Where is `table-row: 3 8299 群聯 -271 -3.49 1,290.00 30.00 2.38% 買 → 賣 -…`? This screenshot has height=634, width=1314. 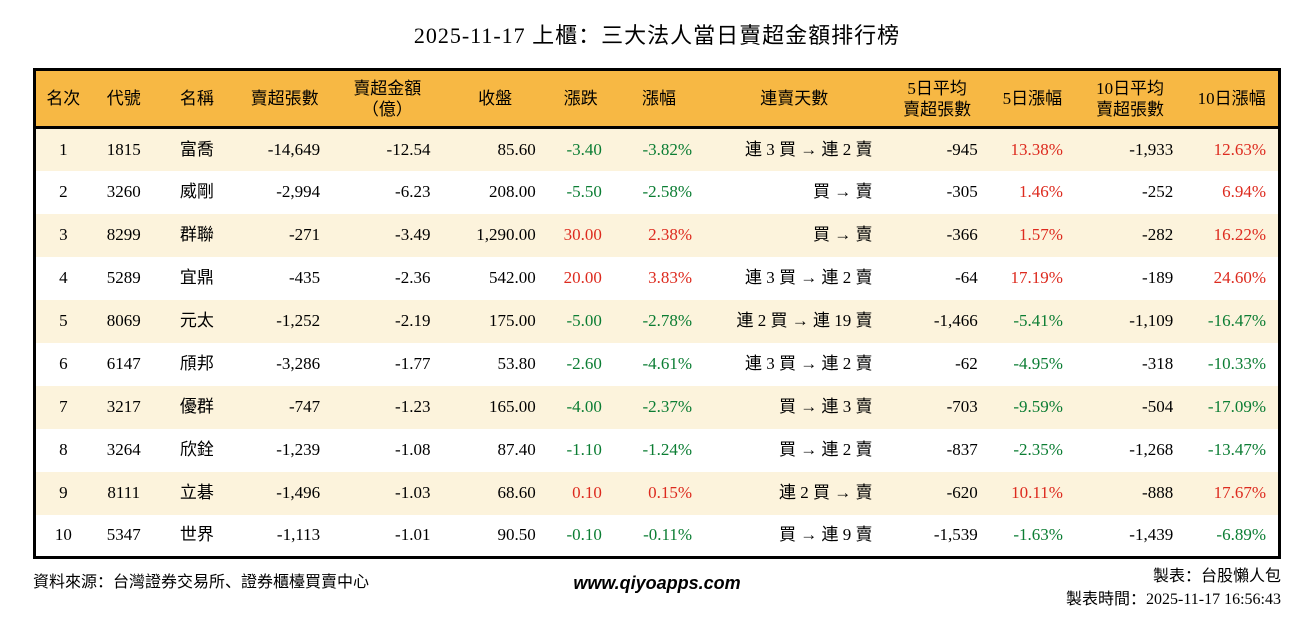
table-row: 3 8299 群聯 -271 -3.49 1,290.00 30.00 2.38% 買 → 賣 -… is located at coordinates (657, 235).